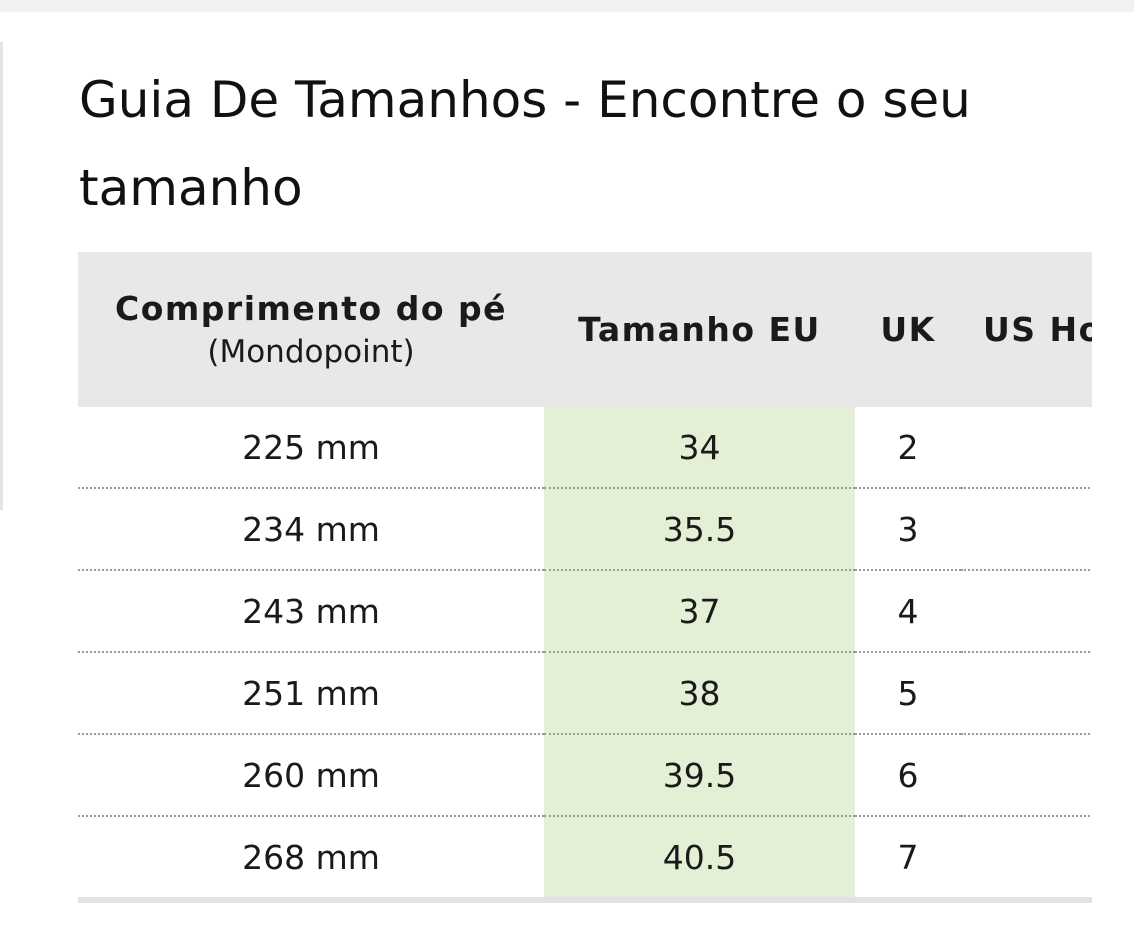  Describe the element at coordinates (311, 859) in the screenshot. I see `cell-foot-length: 268 mm` at that location.